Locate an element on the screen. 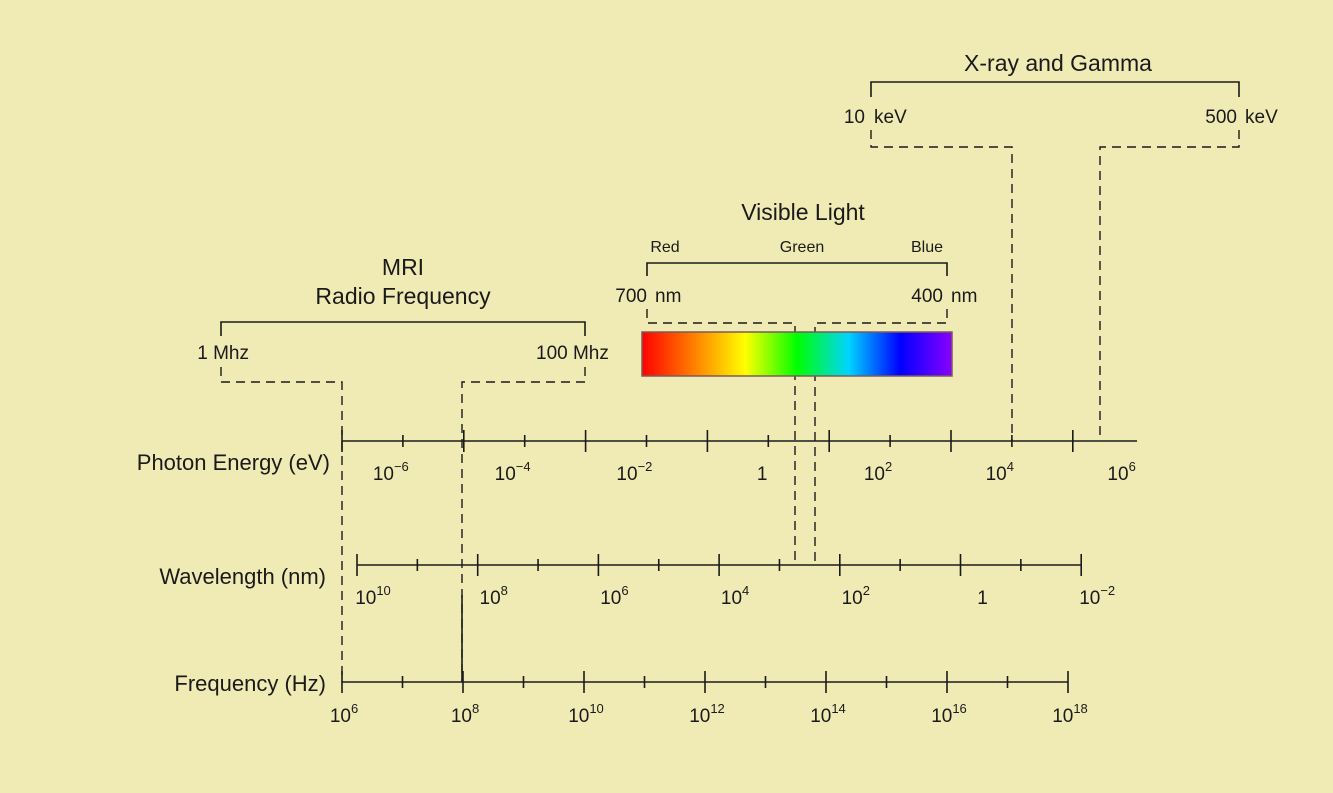  wavelength-axis: 10¹⁰ 10⁸ 10⁶ 10⁴ 10² 1 10⁻² is located at coordinates (735, 581).